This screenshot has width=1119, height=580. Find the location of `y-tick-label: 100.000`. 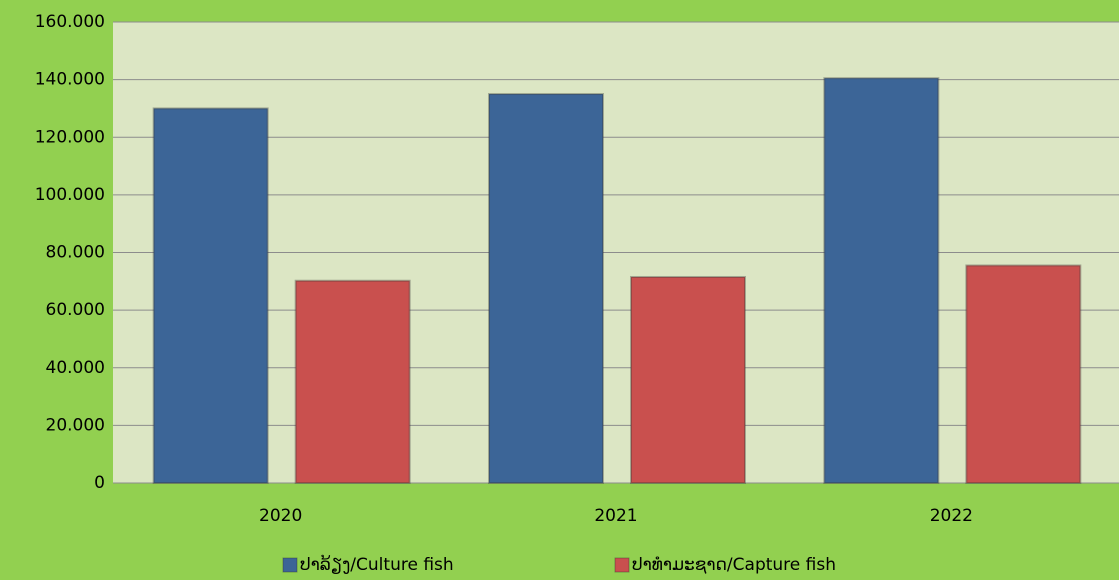

y-tick-label: 100.000 is located at coordinates (70, 195).